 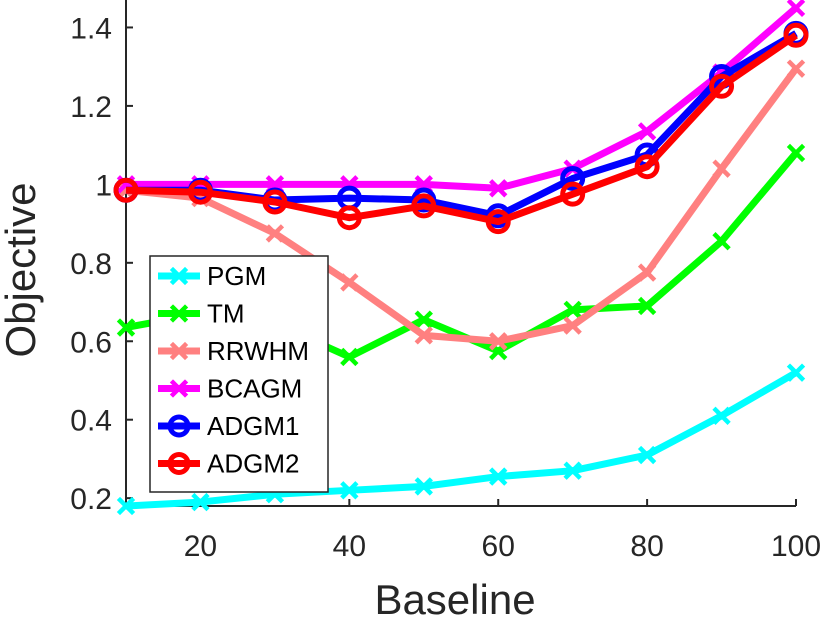 What do you see at coordinates (646, 546) in the screenshot?
I see `x-tick-label: 80` at bounding box center [646, 546].